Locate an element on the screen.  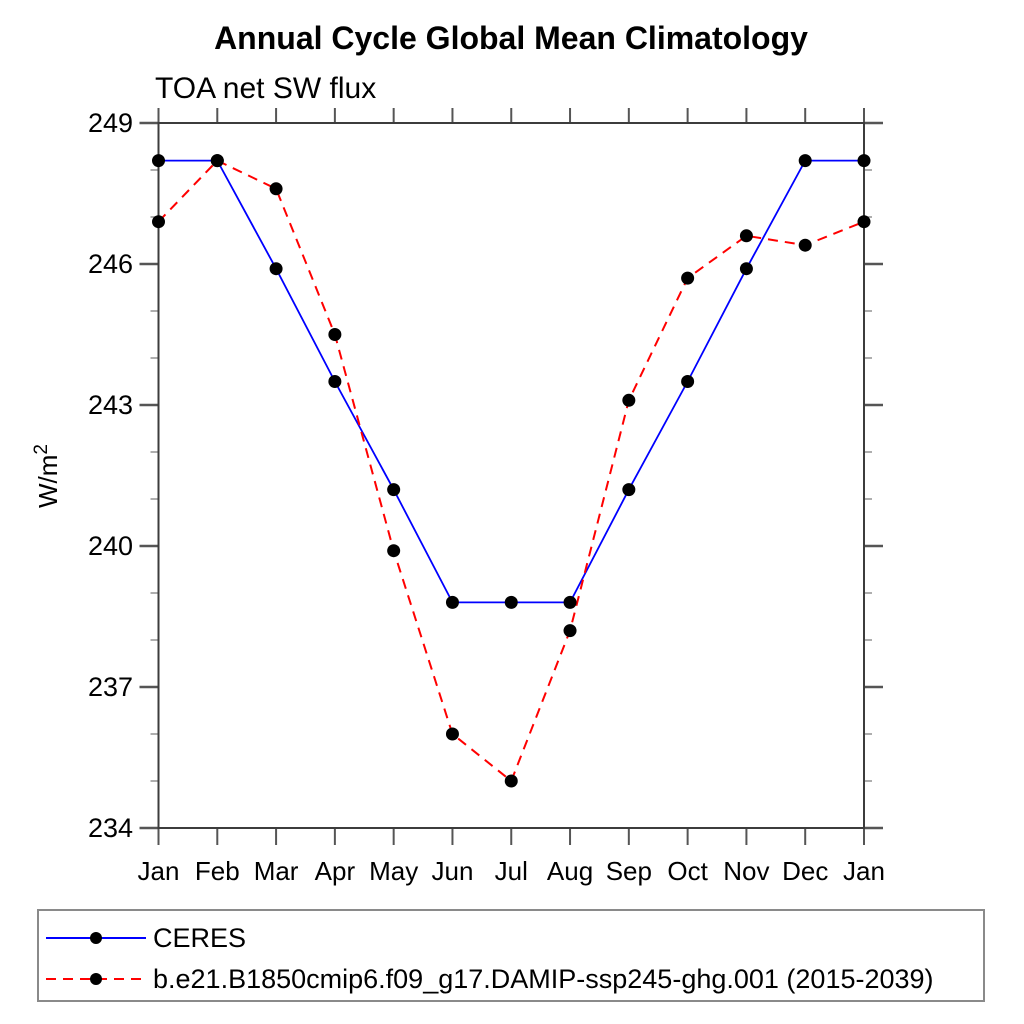
data-marker-s0-Mar is located at coordinates (276, 269).